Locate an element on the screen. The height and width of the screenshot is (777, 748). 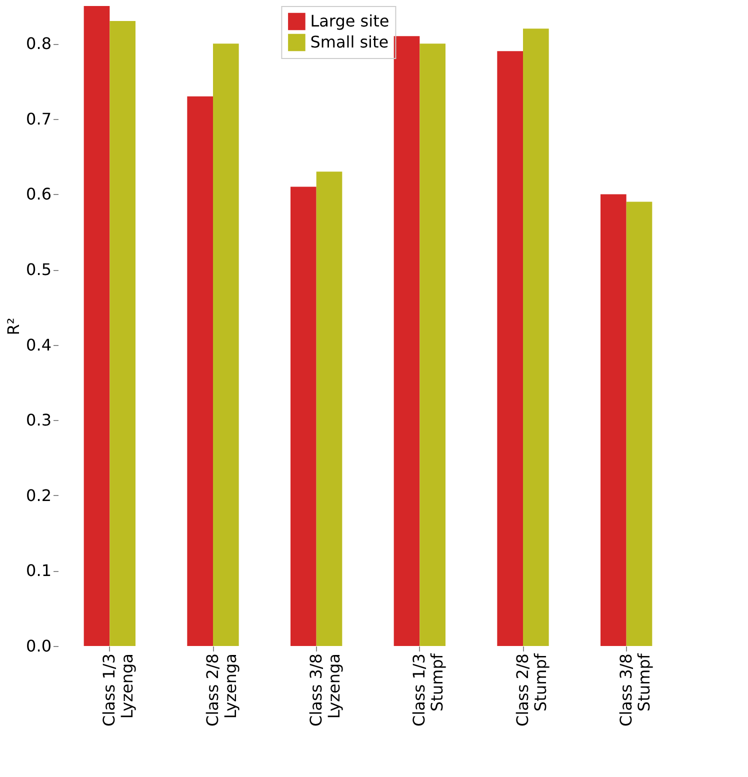
y-tick-label: 0.2 is located at coordinates (39, 495).